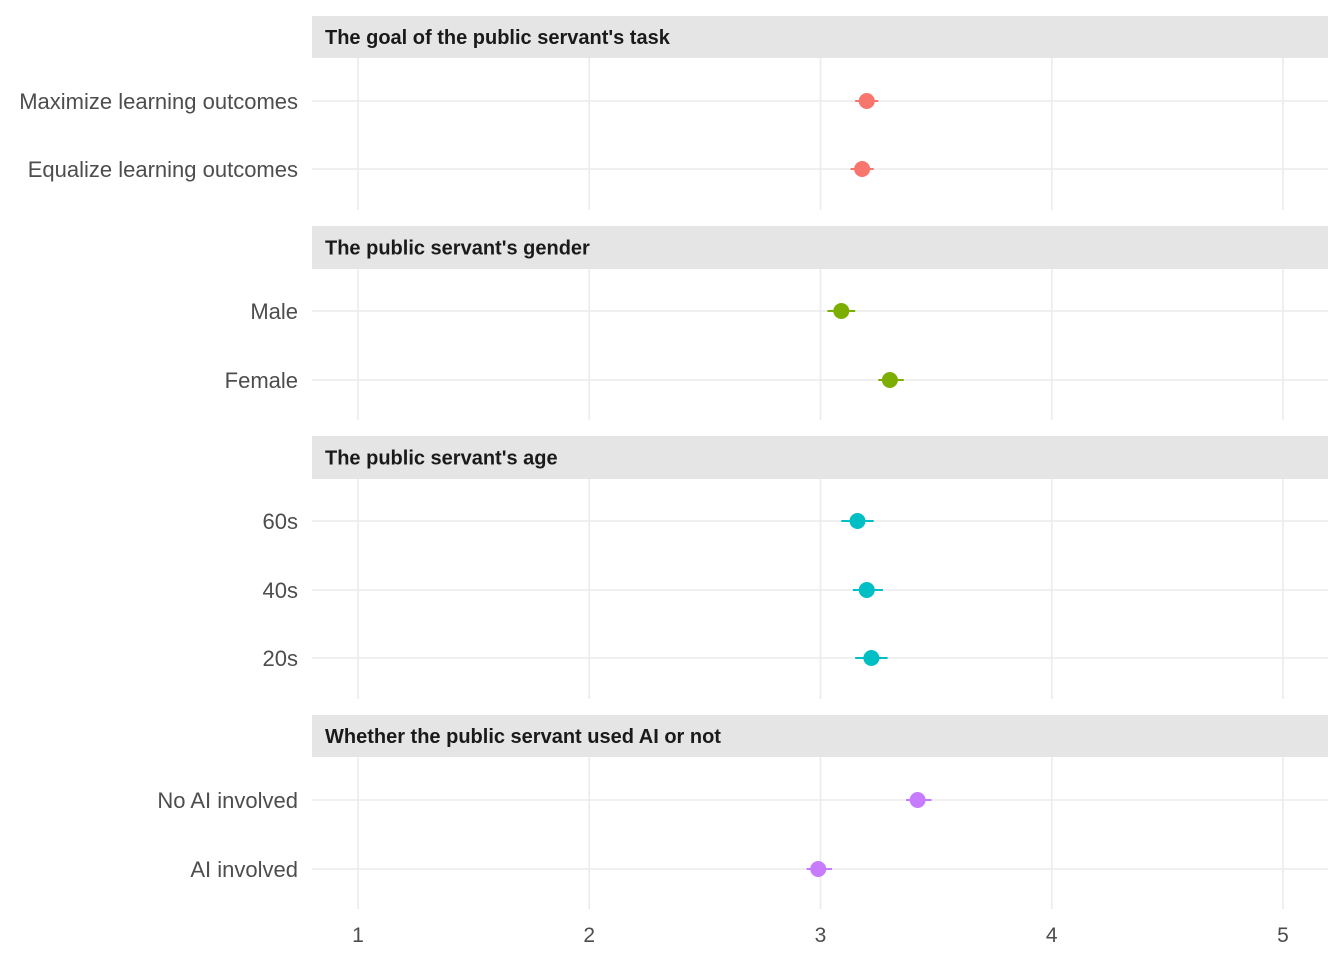 Image resolution: width=1344 pixels, height=965 pixels. What do you see at coordinates (1283, 935) in the screenshot?
I see `x-tick-label: 5` at bounding box center [1283, 935].